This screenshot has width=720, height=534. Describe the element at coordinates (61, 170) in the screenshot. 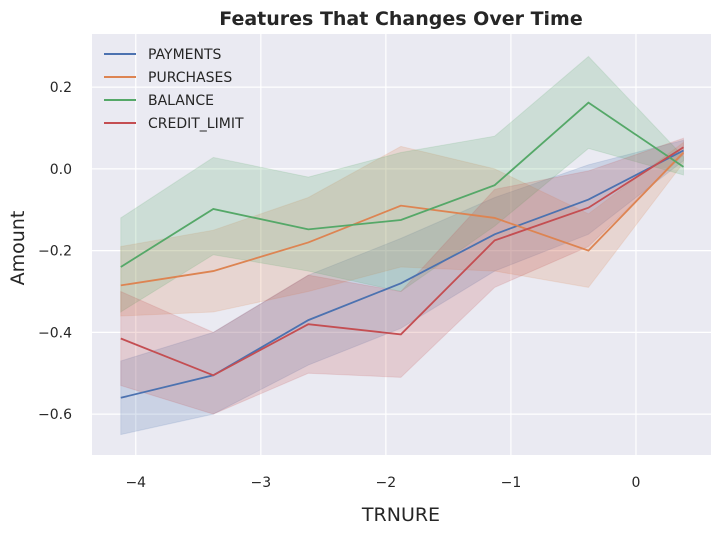

I see `y-tick-label: 0.0` at that location.